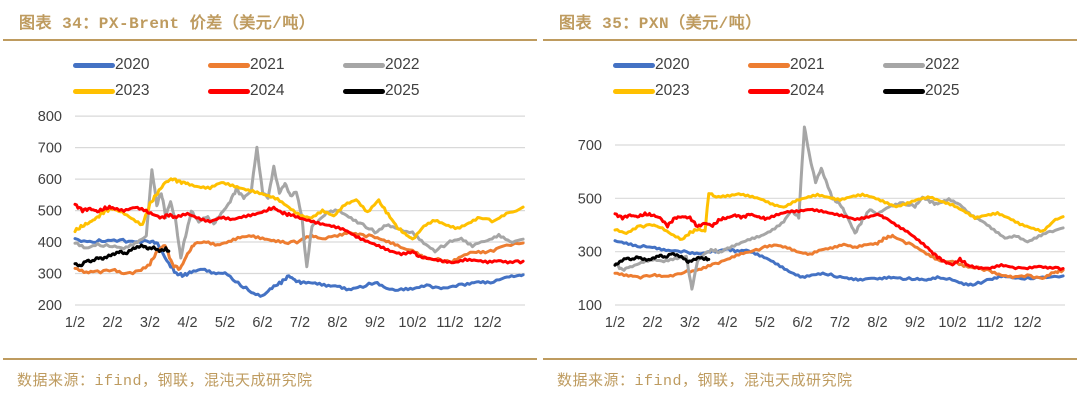 The width and height of the screenshot is (1080, 402). Describe the element at coordinates (810, 20) in the screenshot. I see `chart-title: 图表 35：PXN（美元/吨）` at that location.